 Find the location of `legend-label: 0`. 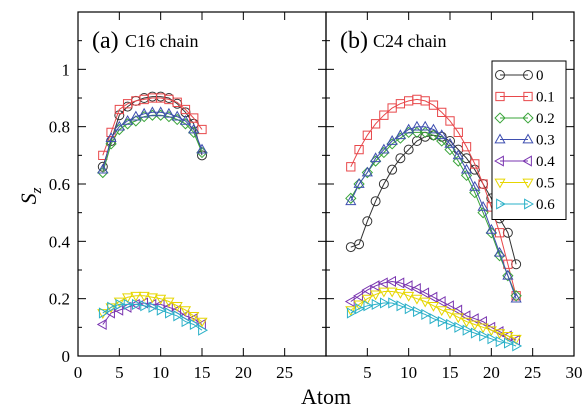

legend-label: 0 is located at coordinates (540, 76).